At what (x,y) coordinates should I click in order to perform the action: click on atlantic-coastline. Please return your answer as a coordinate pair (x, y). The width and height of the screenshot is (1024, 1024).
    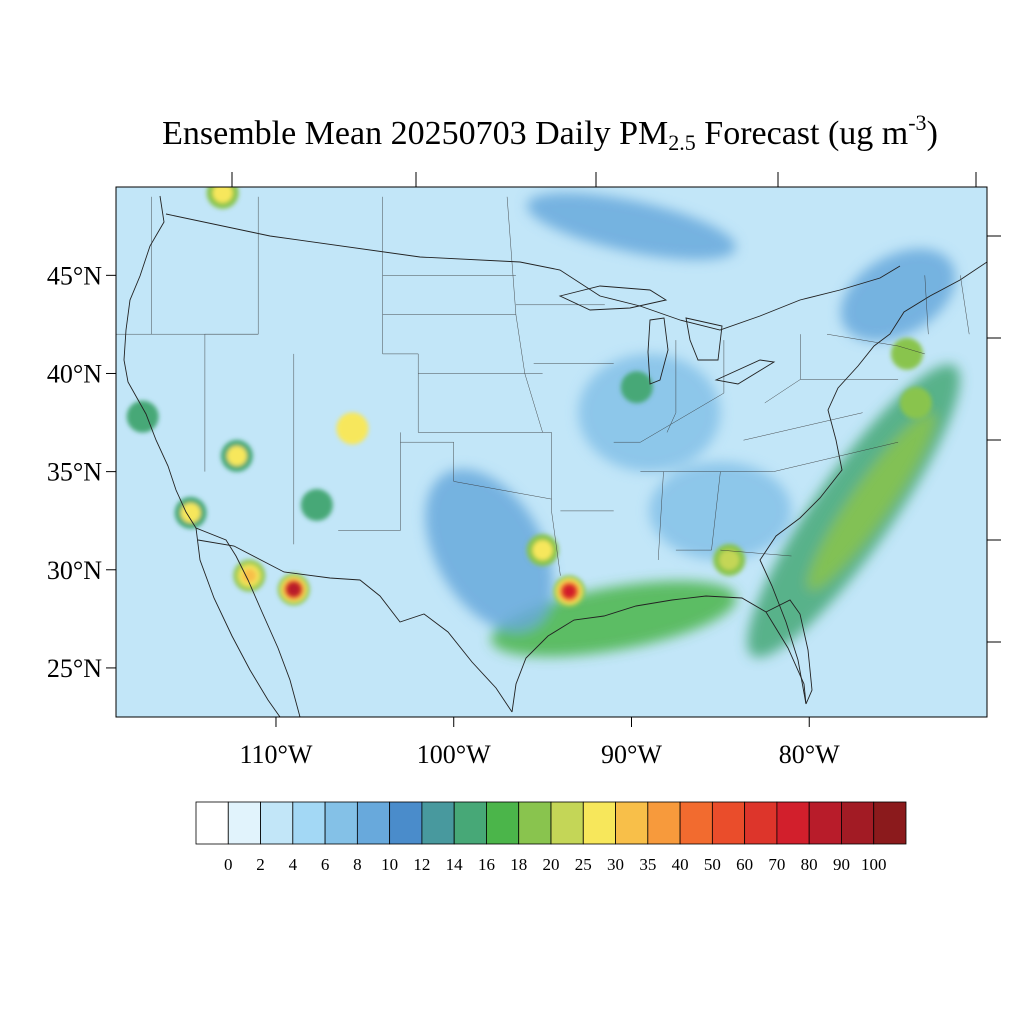
    Looking at the image, I should click on (873, 483).